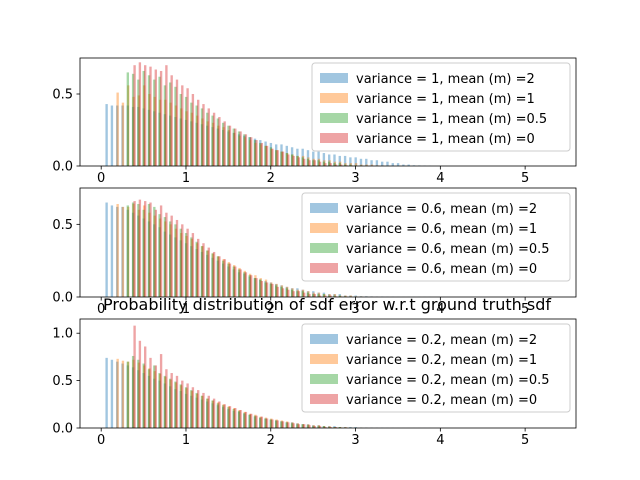 The width and height of the screenshot is (640, 480). Describe the element at coordinates (436, 368) in the screenshot. I see `legend-frame` at that location.